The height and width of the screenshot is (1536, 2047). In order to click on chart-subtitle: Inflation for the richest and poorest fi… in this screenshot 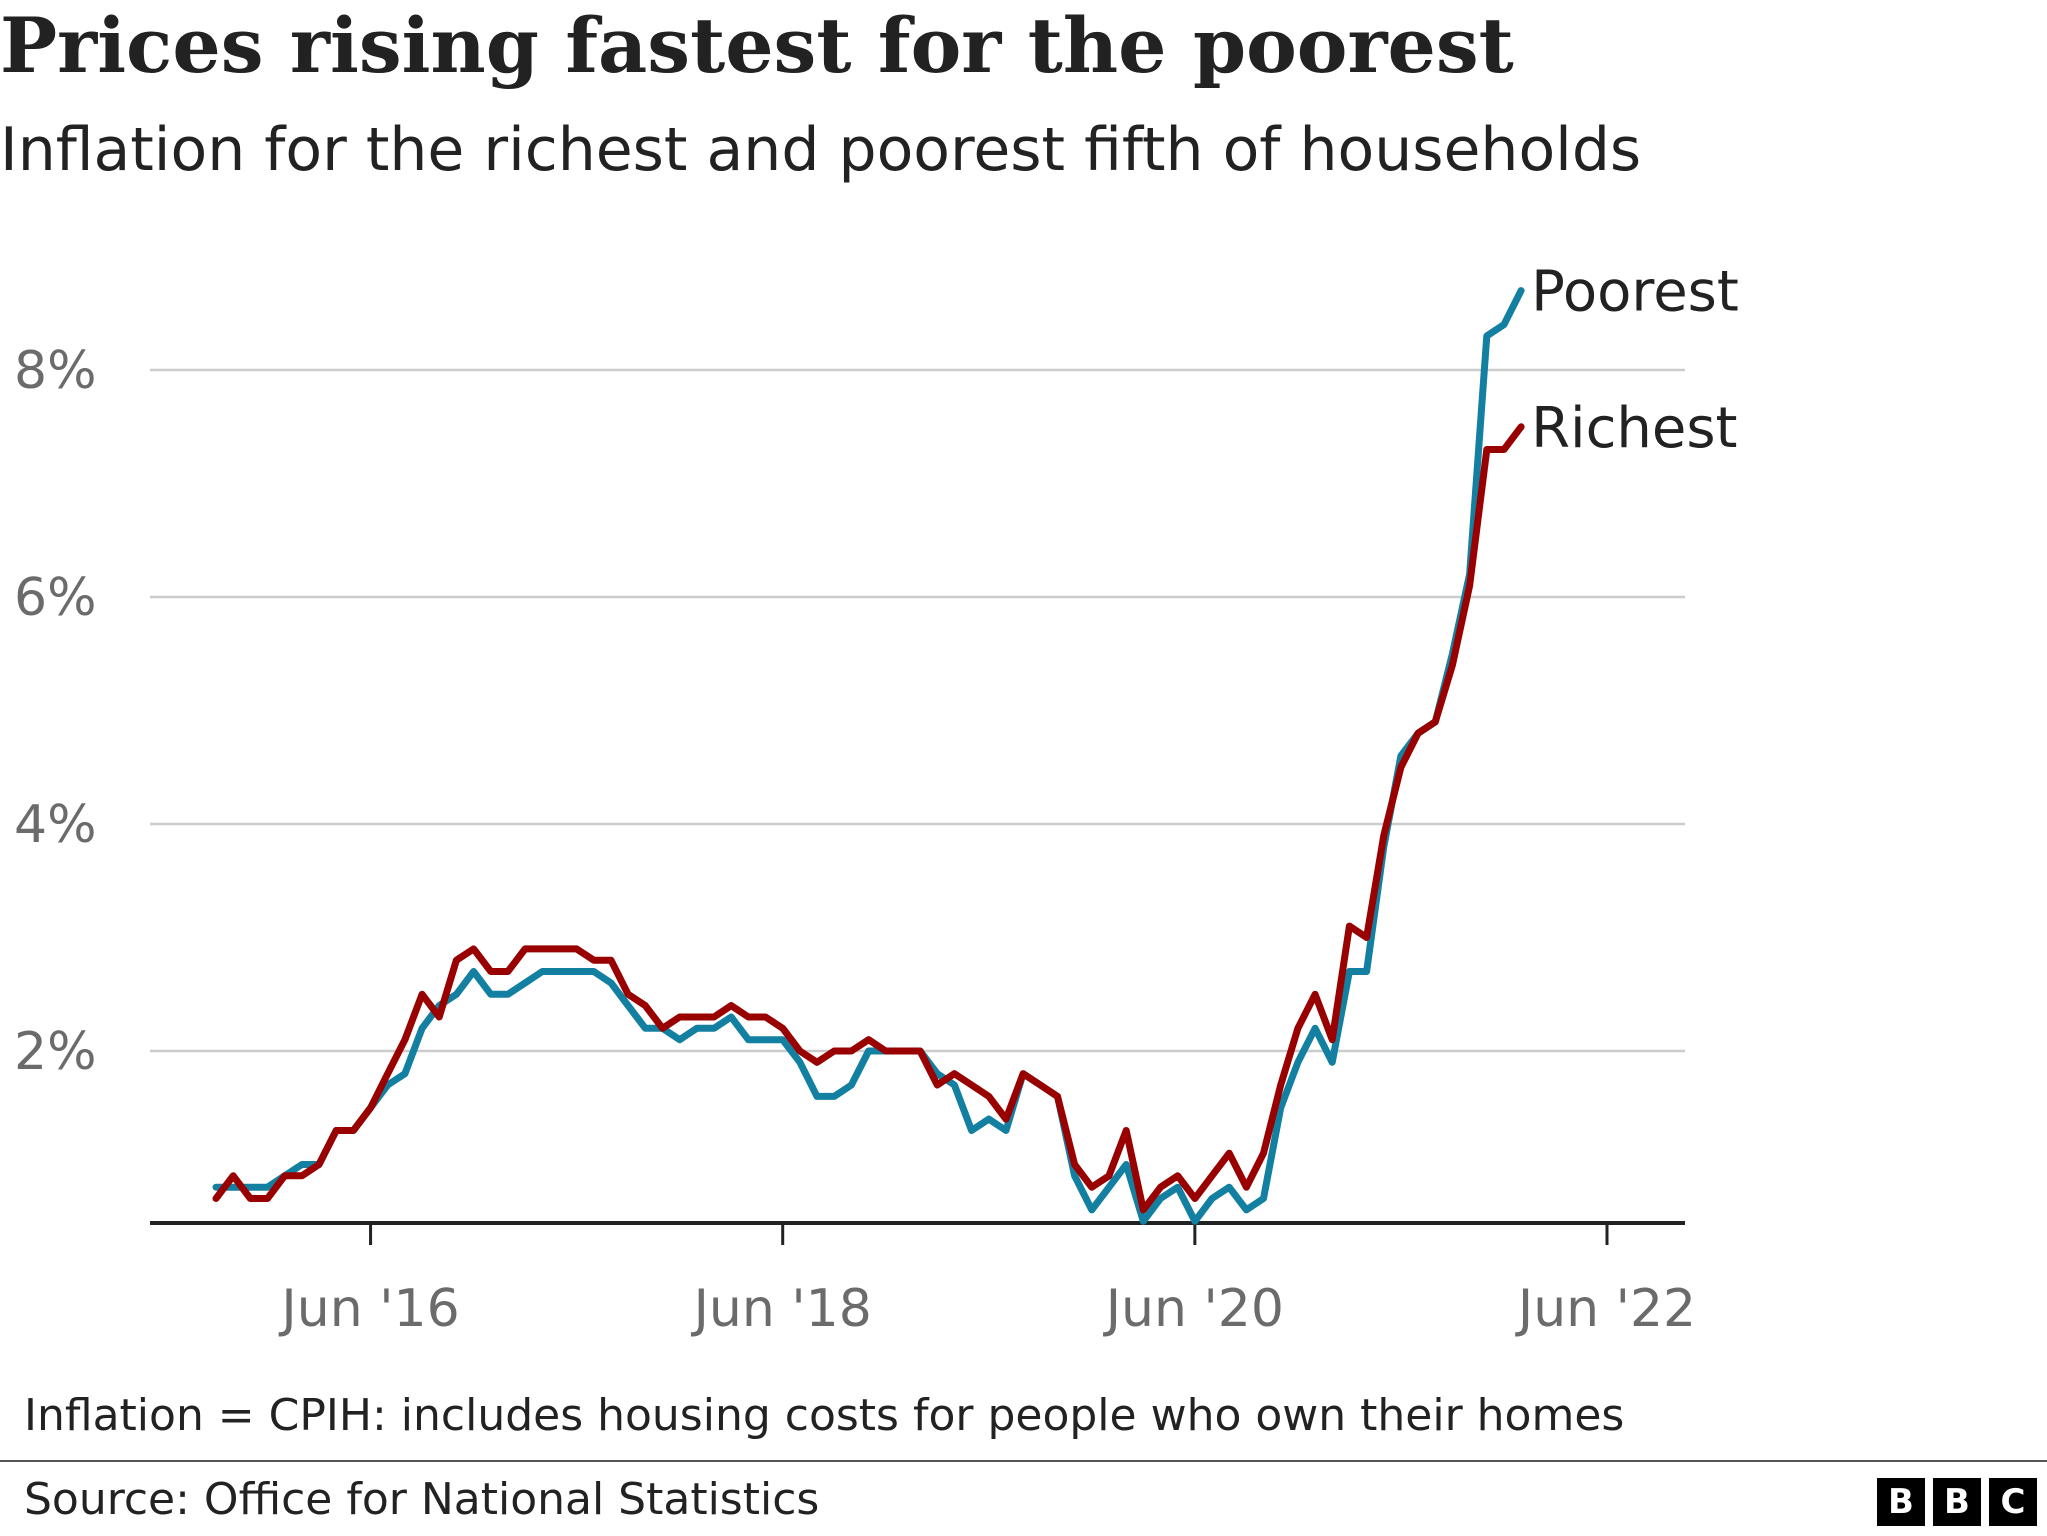, I will do `click(821, 150)`.